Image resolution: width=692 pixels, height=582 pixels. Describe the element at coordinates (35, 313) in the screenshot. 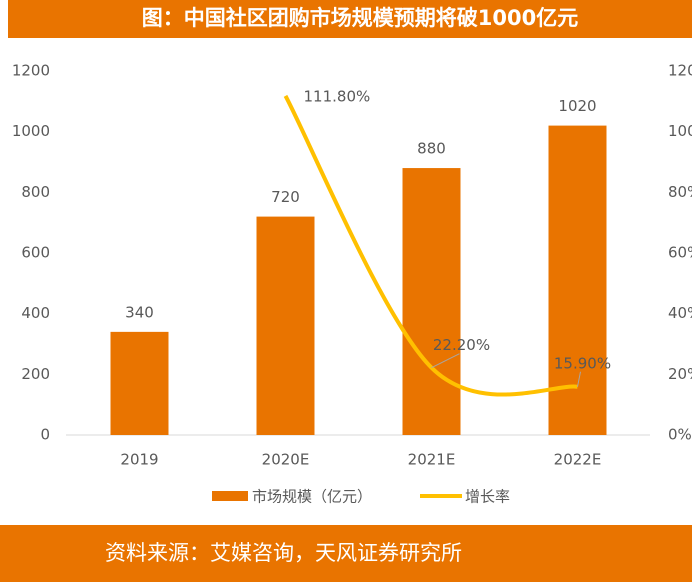

I see `y-tick-label: 400` at that location.